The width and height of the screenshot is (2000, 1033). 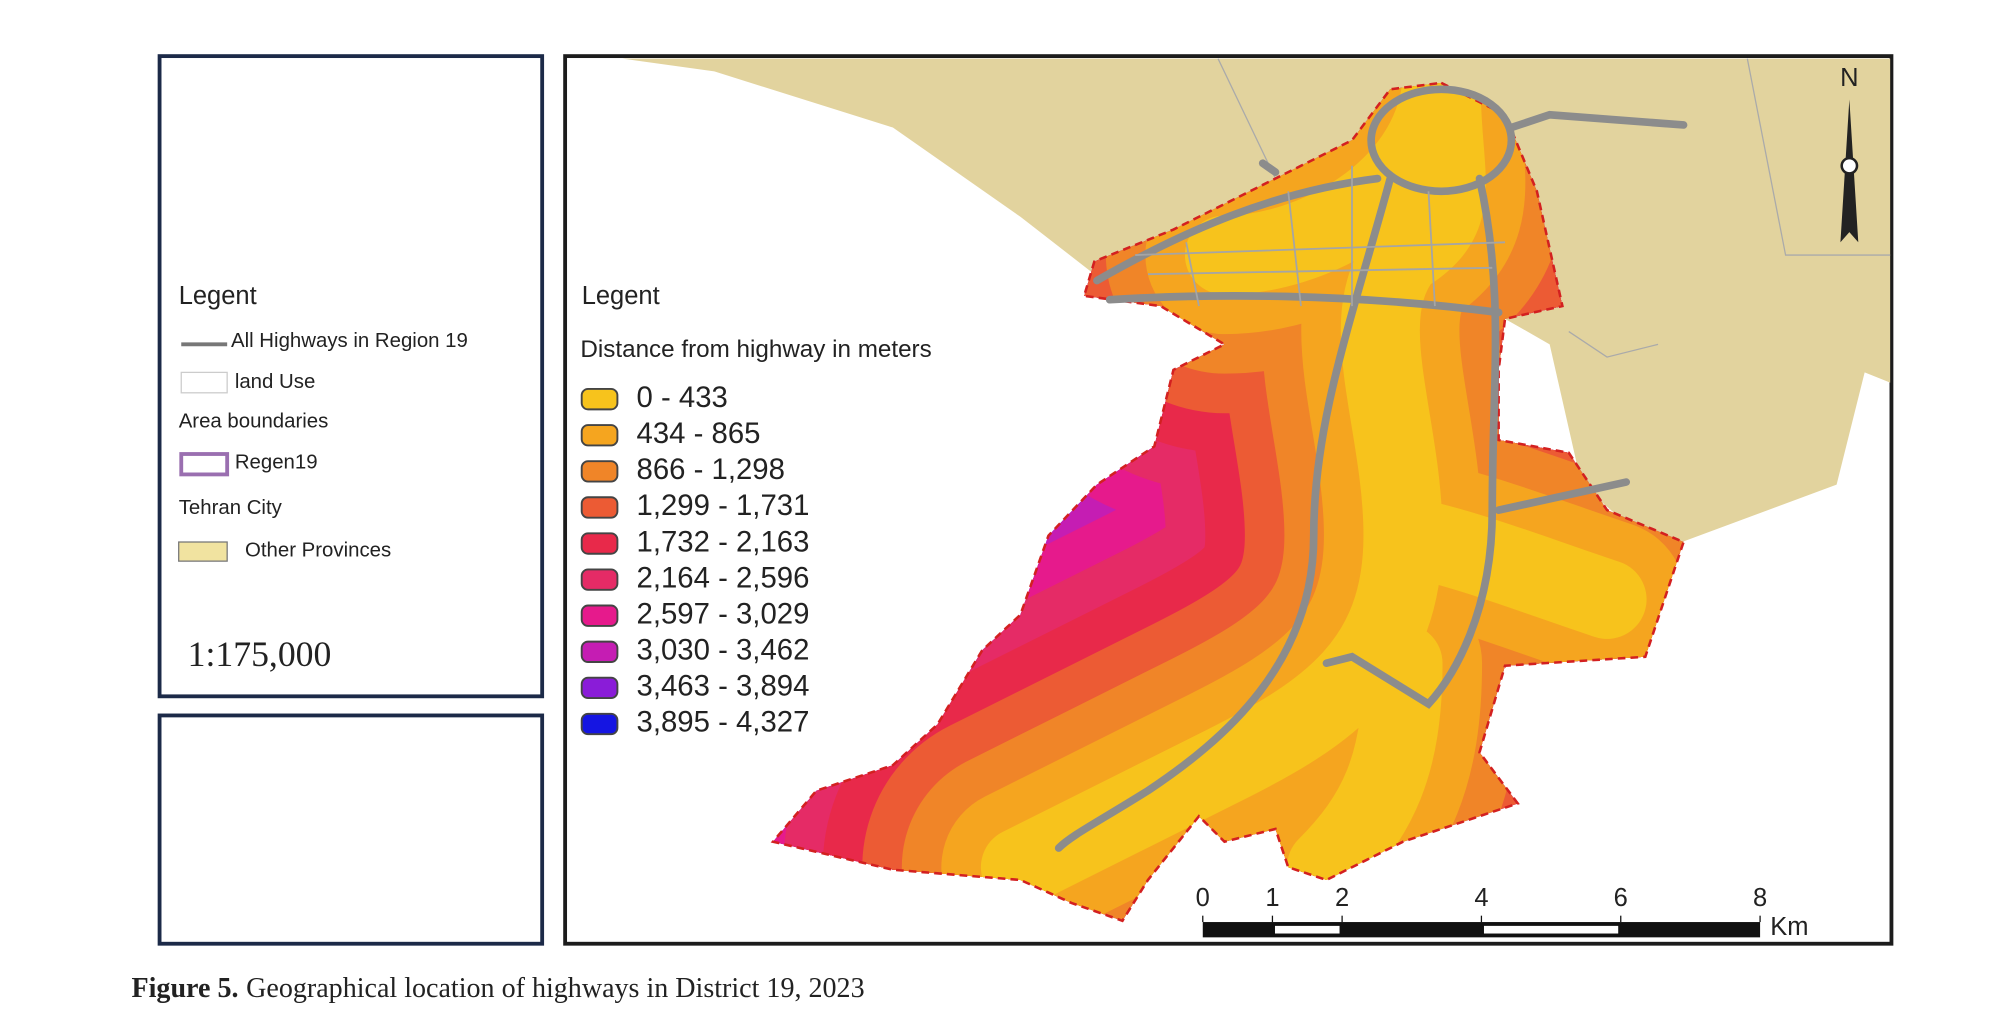 I want to click on province-symbol, so click(x=203, y=551).